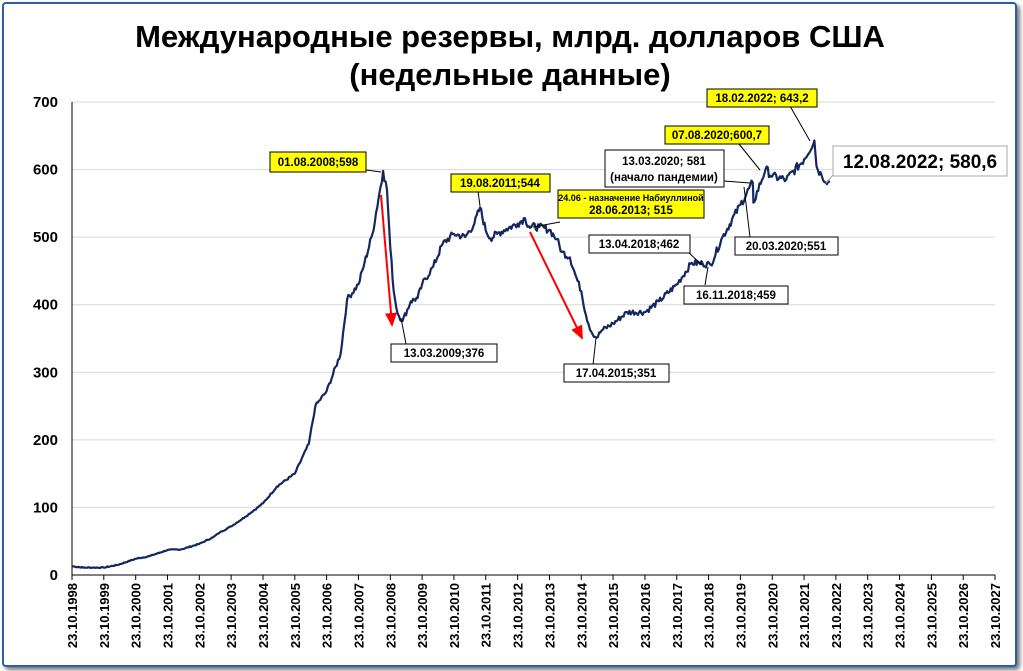 Image resolution: width=1023 pixels, height=671 pixels. What do you see at coordinates (231, 615) in the screenshot?
I see `x-tick-label: 23.10.2003` at bounding box center [231, 615].